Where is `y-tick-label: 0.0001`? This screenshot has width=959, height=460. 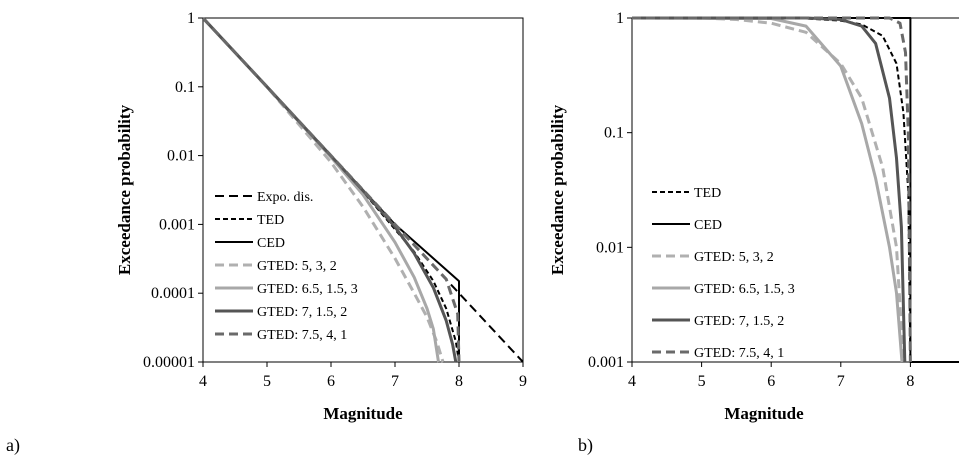
y-tick-label: 0.0001 is located at coordinates (173, 293).